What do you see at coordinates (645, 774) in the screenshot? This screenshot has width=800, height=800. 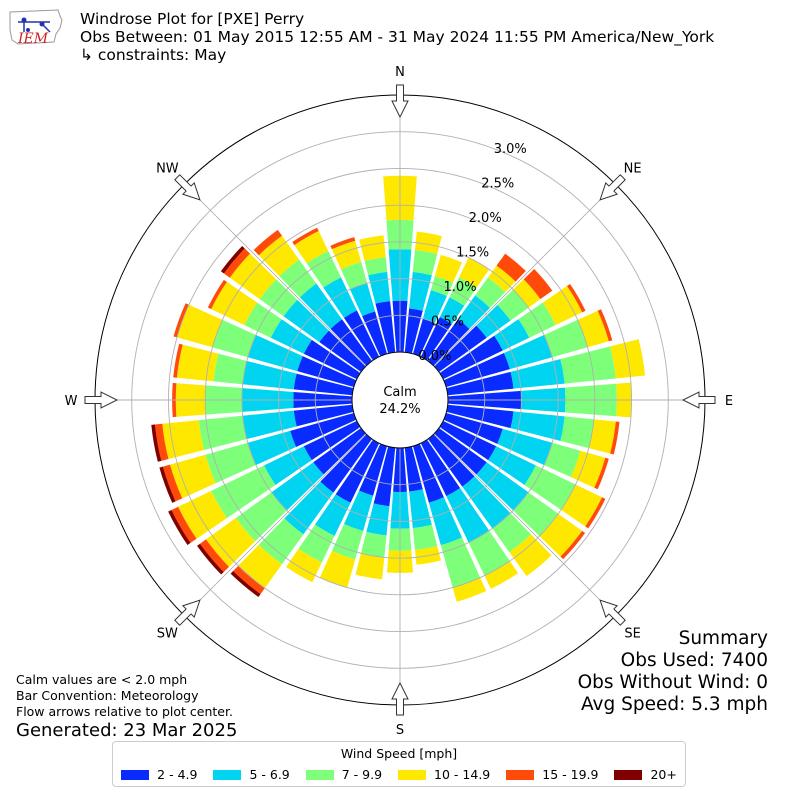 I see `legend-item: 20+` at bounding box center [645, 774].